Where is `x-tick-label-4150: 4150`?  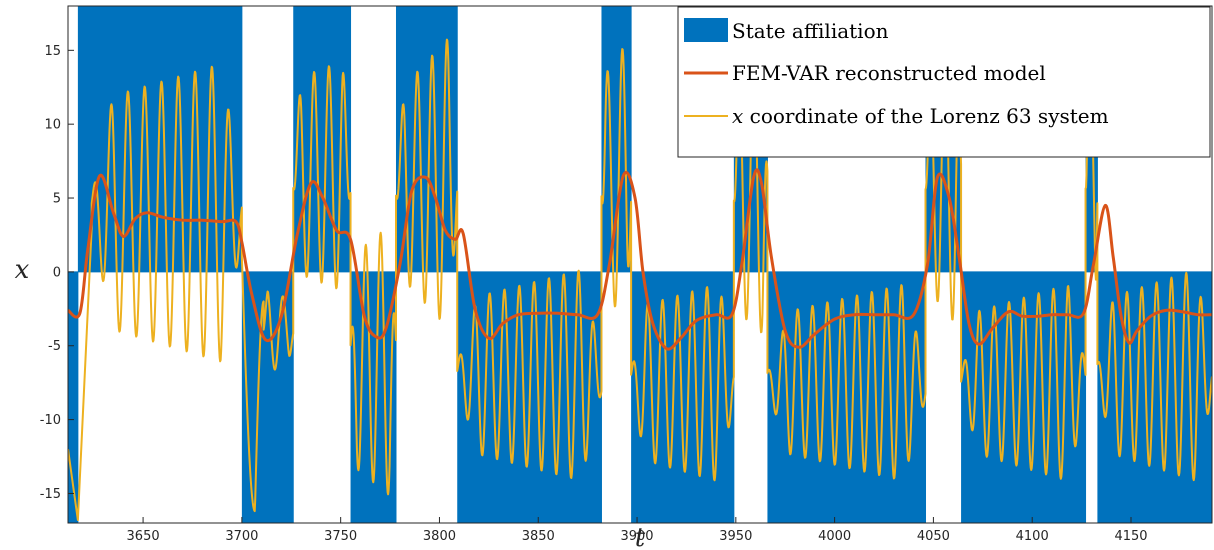 x-tick-label-4150: 4150 is located at coordinates (1130, 536).